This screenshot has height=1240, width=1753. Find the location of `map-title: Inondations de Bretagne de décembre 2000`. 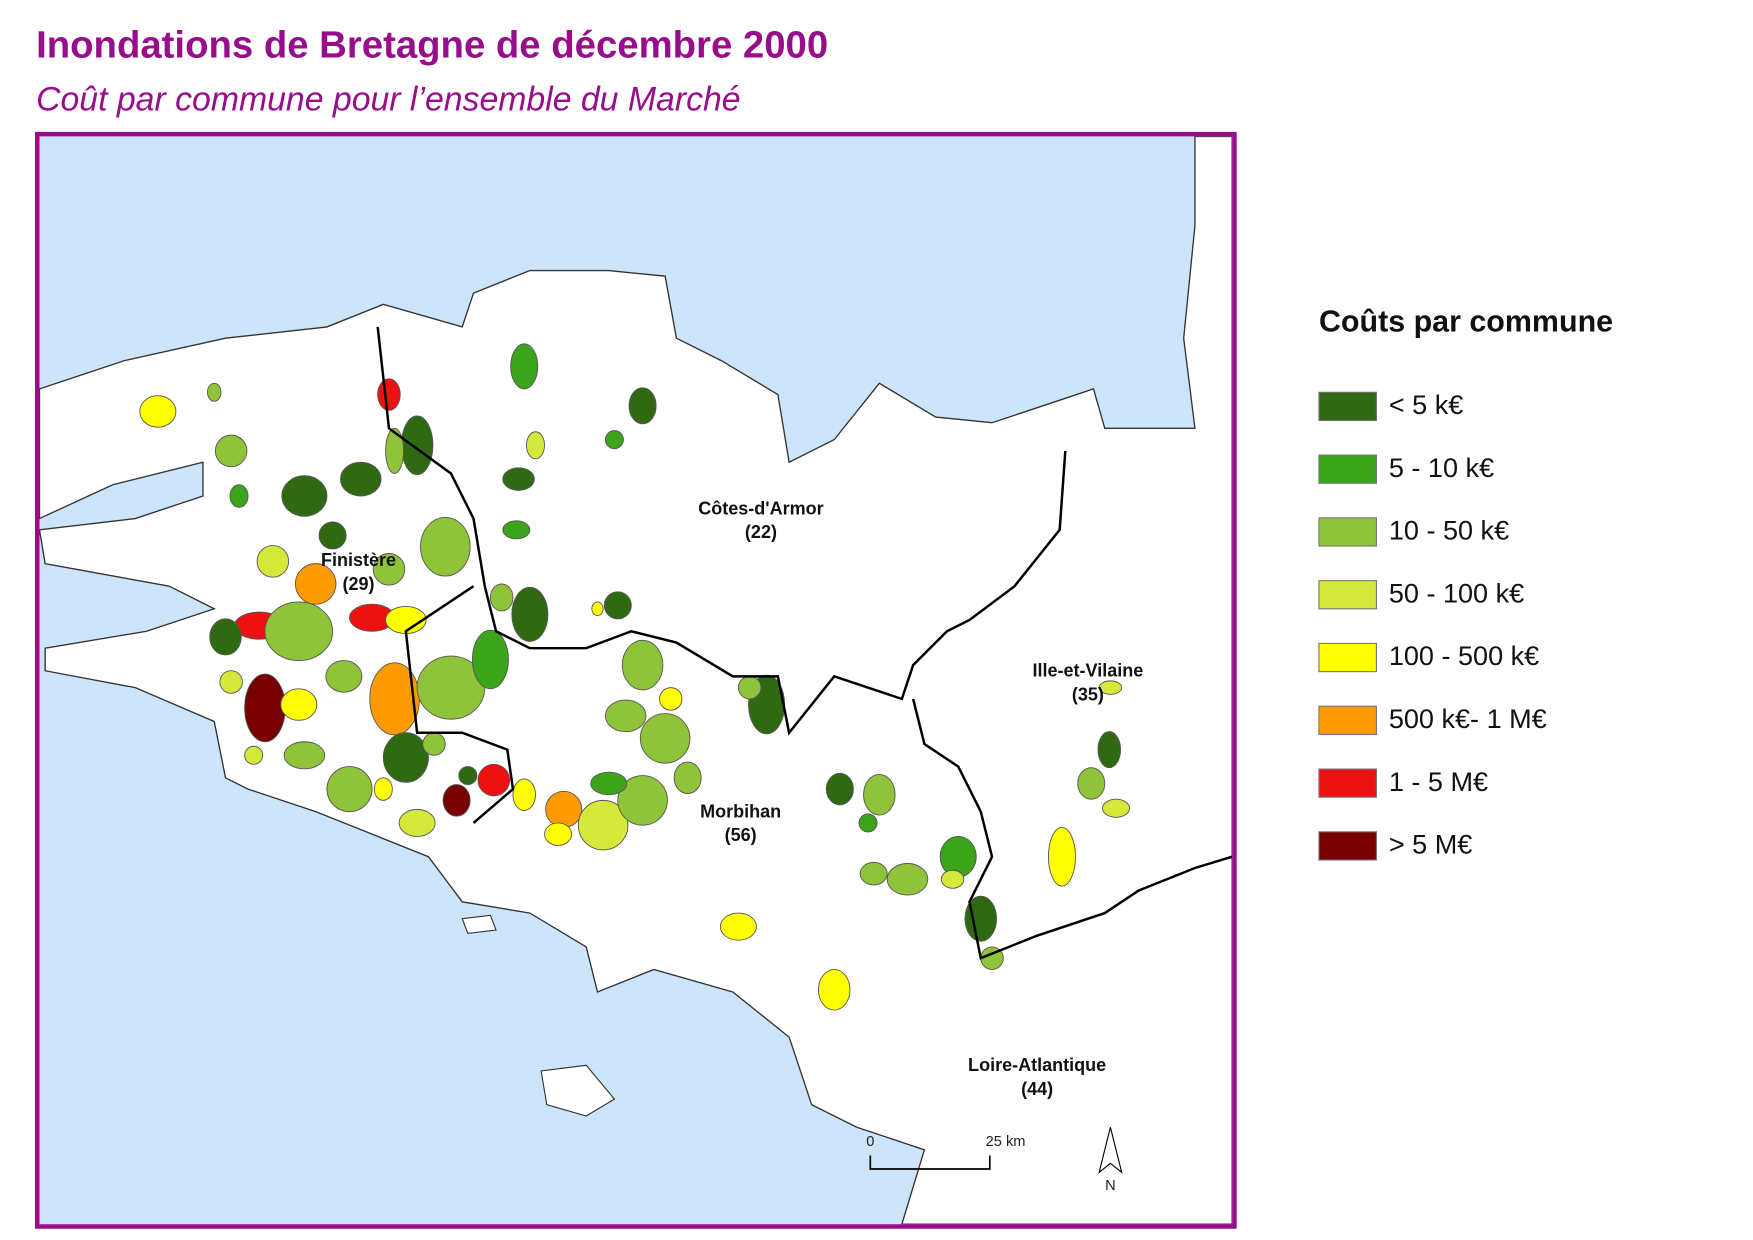

map-title: Inondations de Bretagne de décembre 2000 is located at coordinates (432, 44).